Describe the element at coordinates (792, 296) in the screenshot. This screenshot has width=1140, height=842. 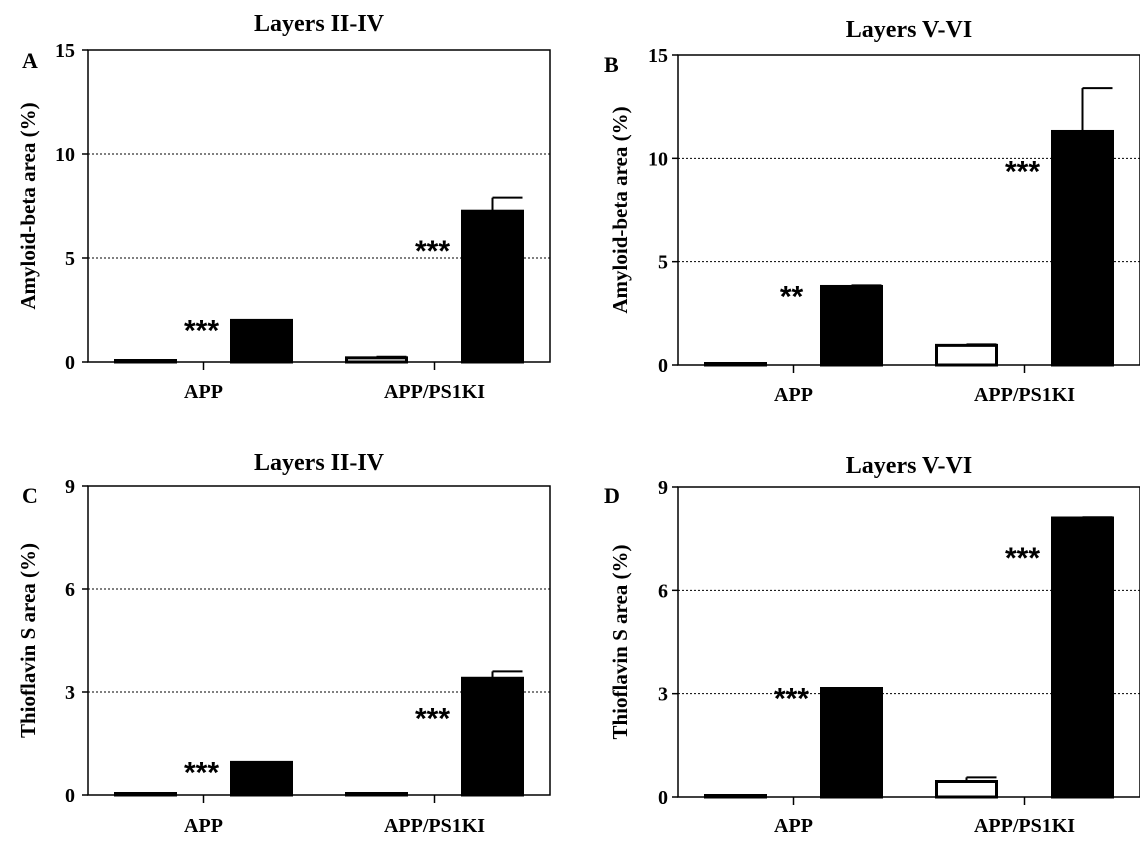
I see `significance-marker: **` at that location.